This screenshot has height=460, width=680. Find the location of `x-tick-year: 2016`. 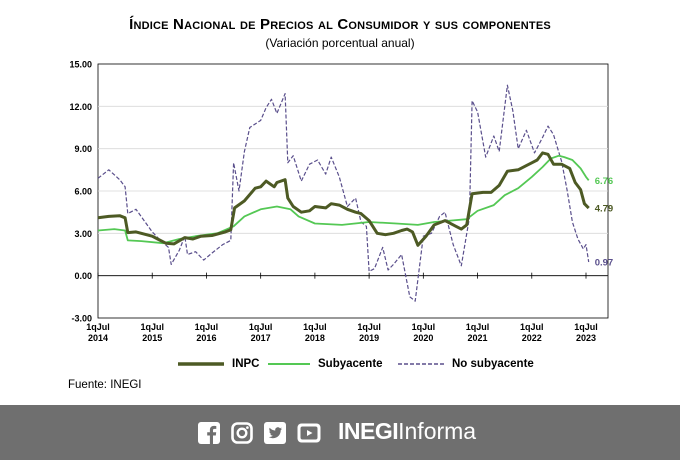

x-tick-year: 2016 is located at coordinates (206, 338).